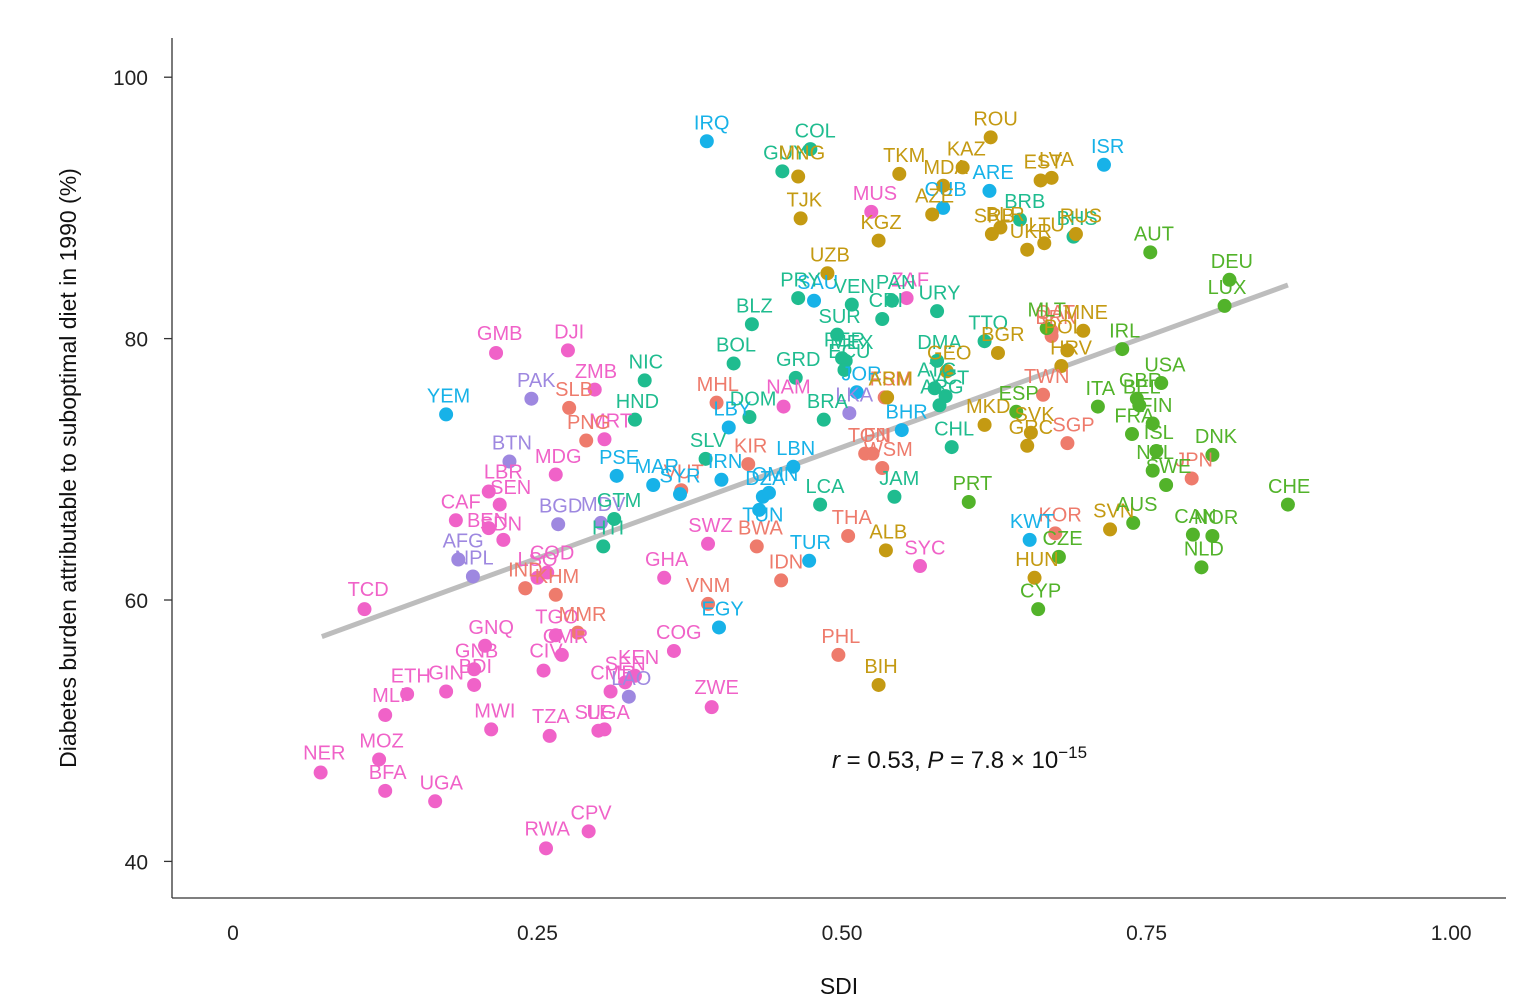 The image size is (1528, 996). Describe the element at coordinates (583, 615) in the screenshot. I see `point-label: MMR` at that location.